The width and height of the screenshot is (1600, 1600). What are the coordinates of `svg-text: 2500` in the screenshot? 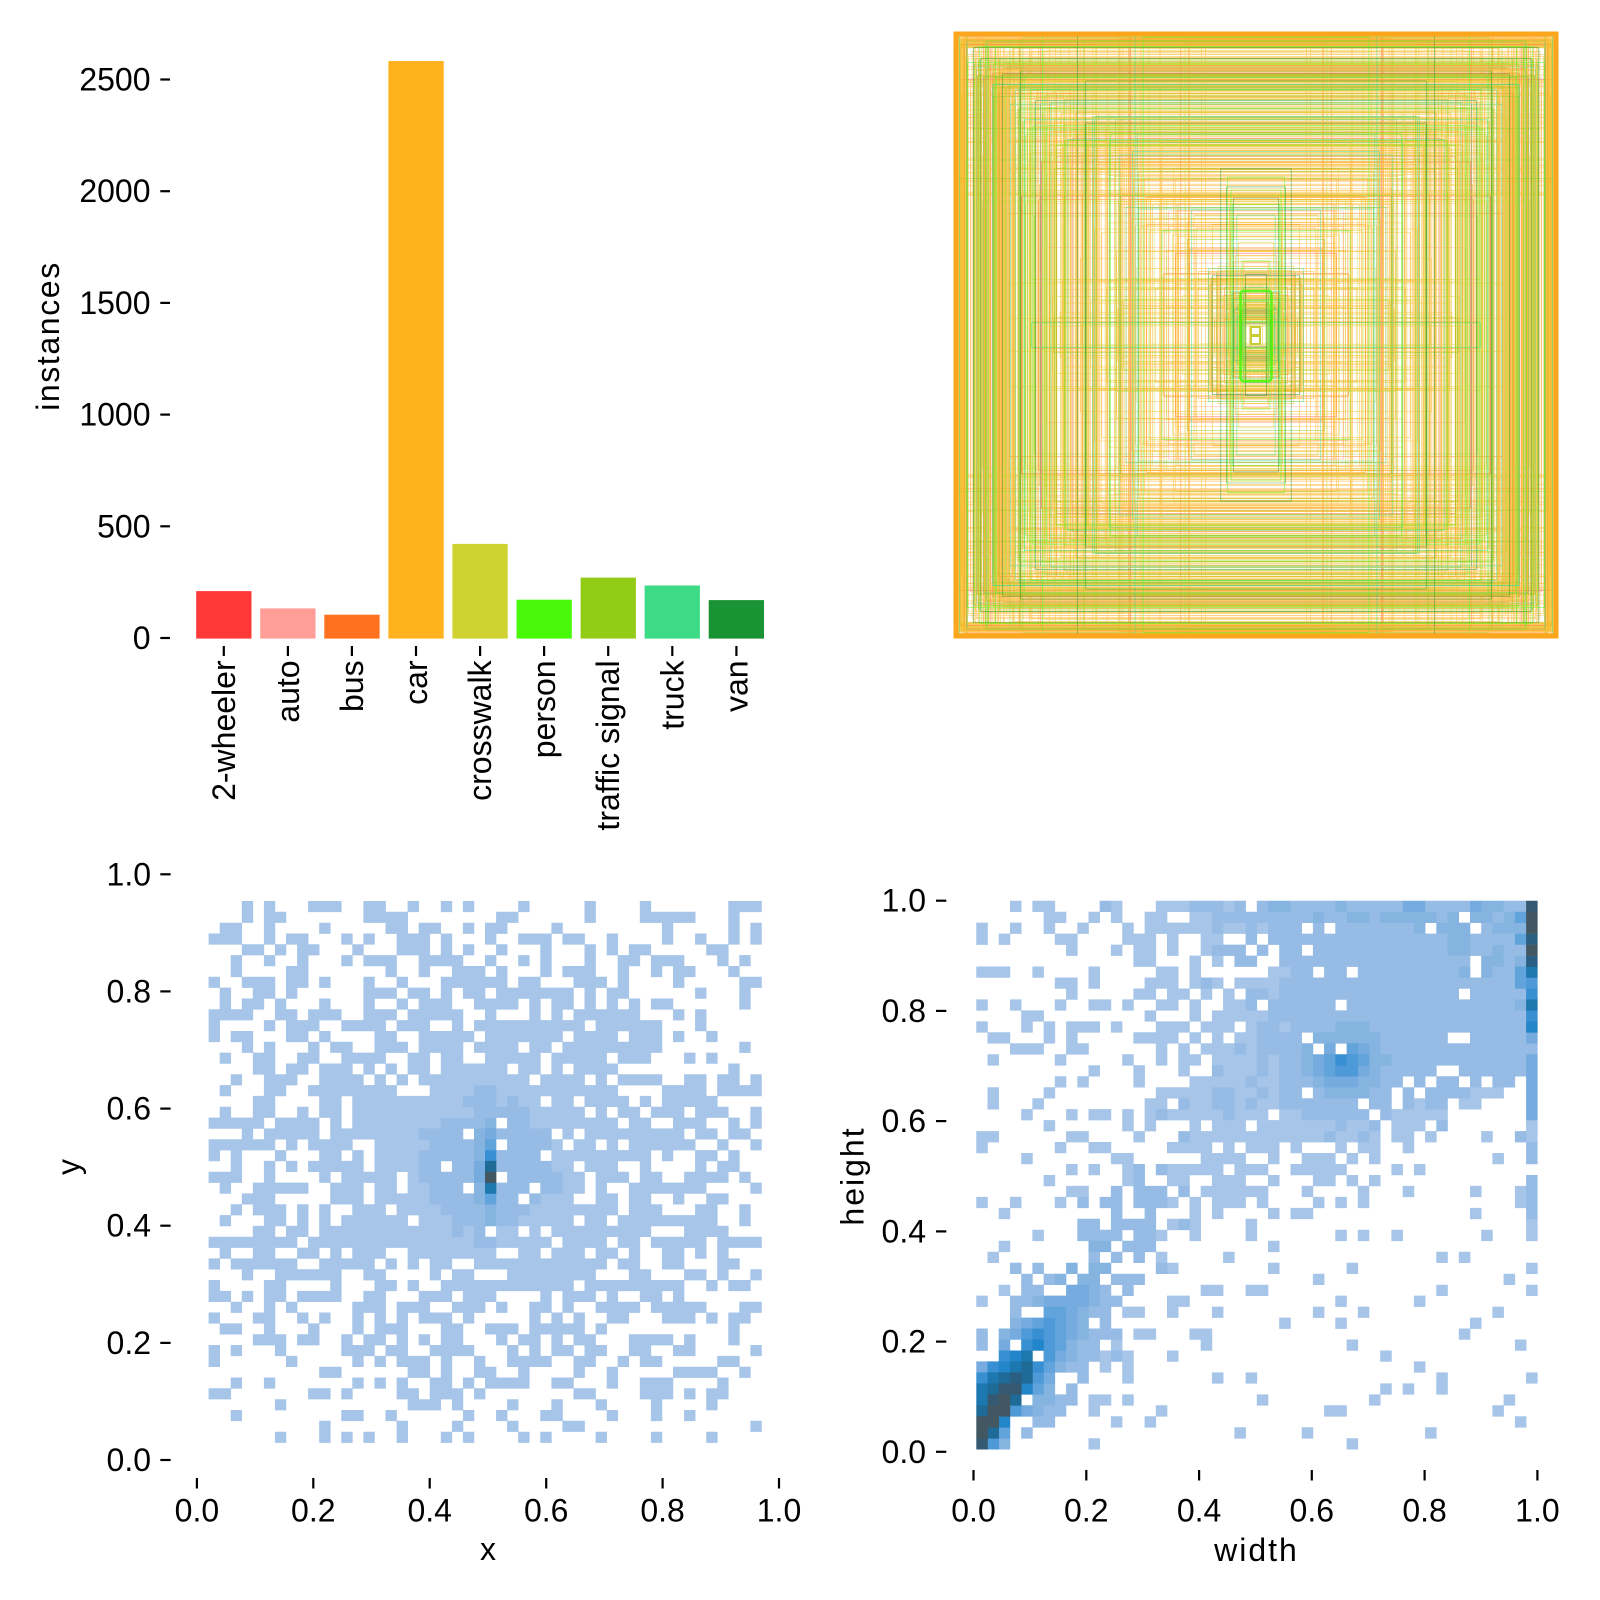 It's located at (114, 80).